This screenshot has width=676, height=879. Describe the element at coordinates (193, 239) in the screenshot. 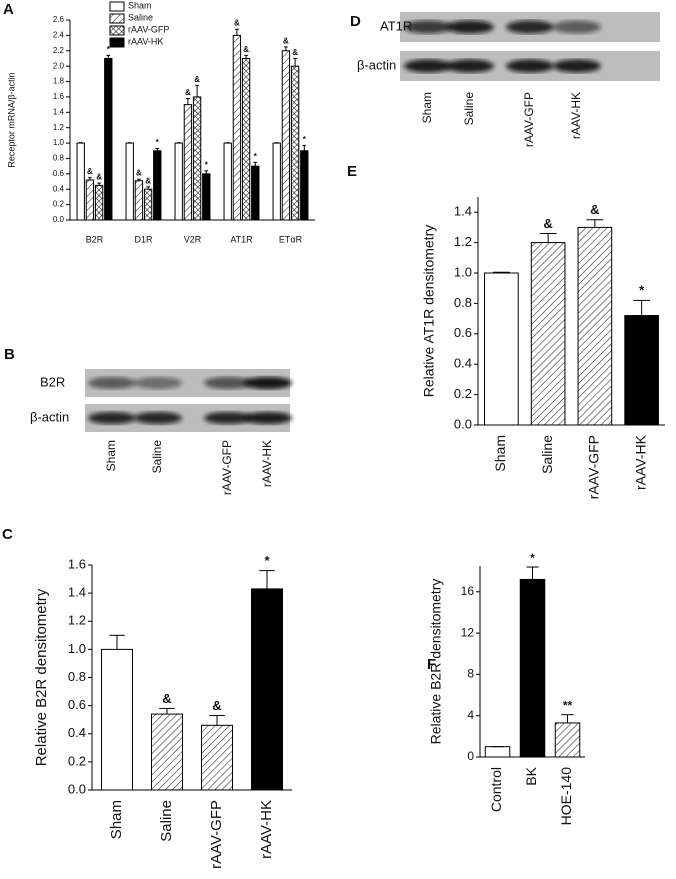

I see `x-tick-label: V2R` at that location.